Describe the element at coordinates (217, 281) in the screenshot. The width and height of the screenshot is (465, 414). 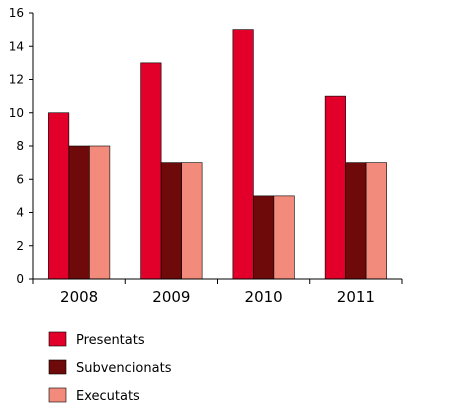
I see `x-axis-ticks` at that location.